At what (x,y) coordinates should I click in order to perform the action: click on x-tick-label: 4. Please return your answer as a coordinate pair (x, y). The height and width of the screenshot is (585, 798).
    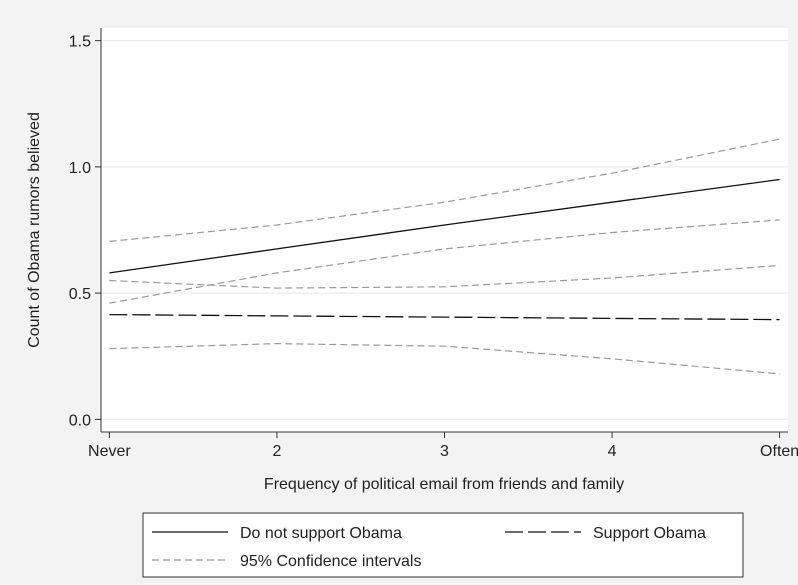
    Looking at the image, I should click on (612, 451).